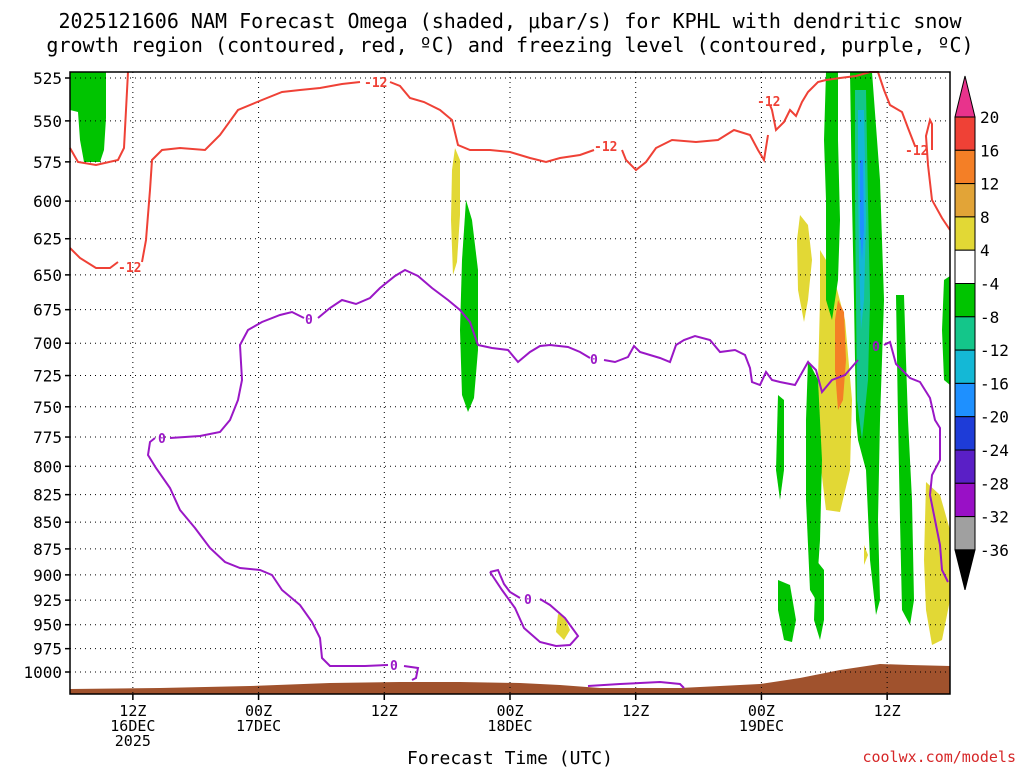 The width and height of the screenshot is (1024, 768). What do you see at coordinates (47, 407) in the screenshot?
I see `y-tick-label: 750` at bounding box center [47, 407].